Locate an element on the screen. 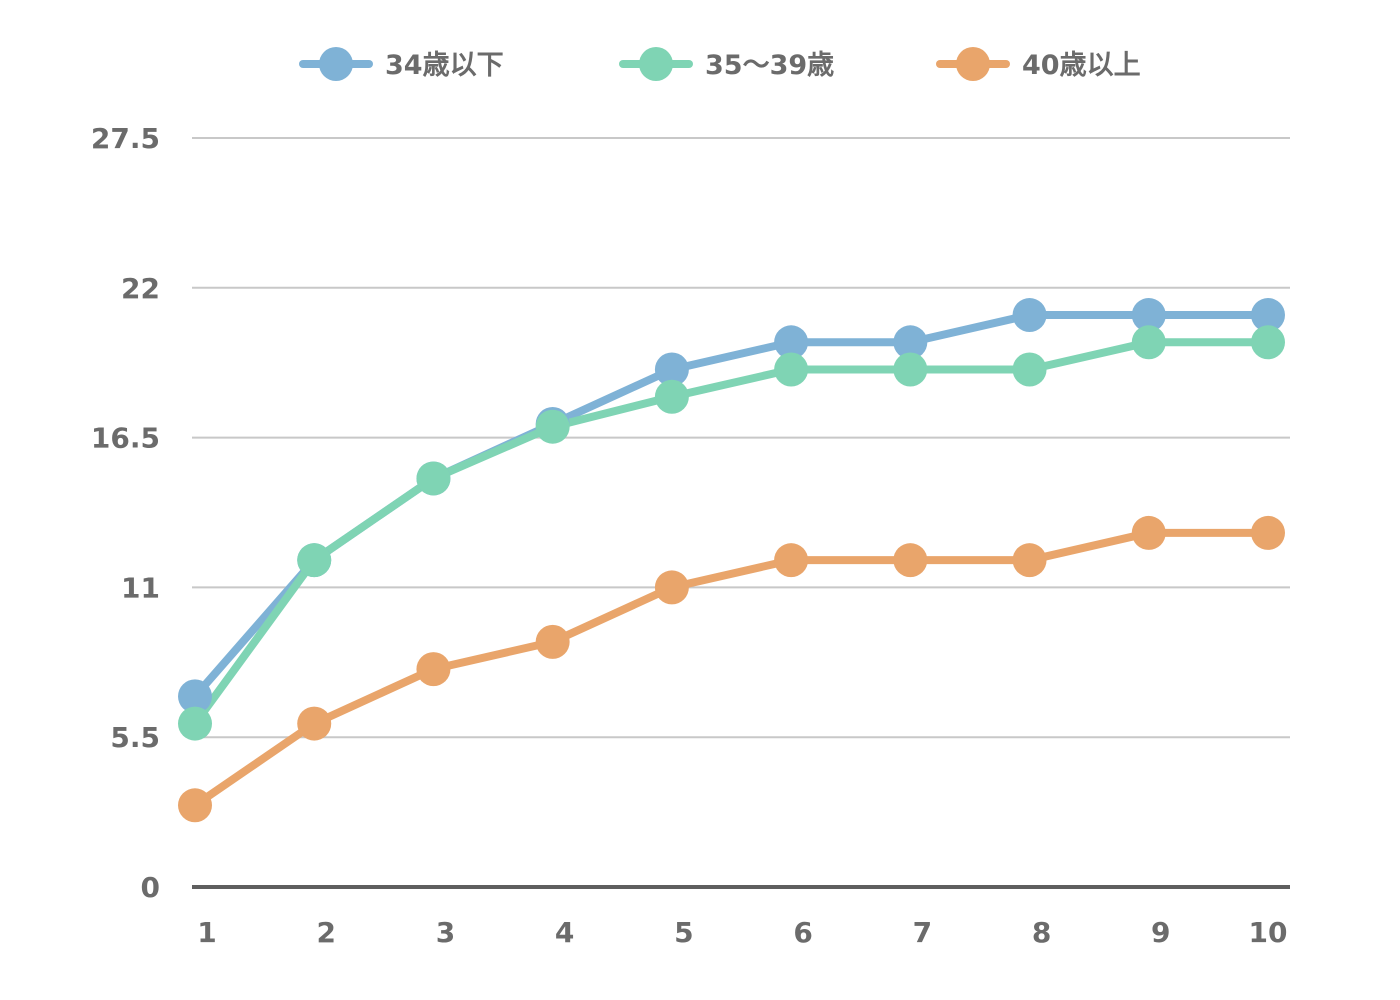 The width and height of the screenshot is (1400, 1000). legend-label: 40歳以上 is located at coordinates (1081, 65).